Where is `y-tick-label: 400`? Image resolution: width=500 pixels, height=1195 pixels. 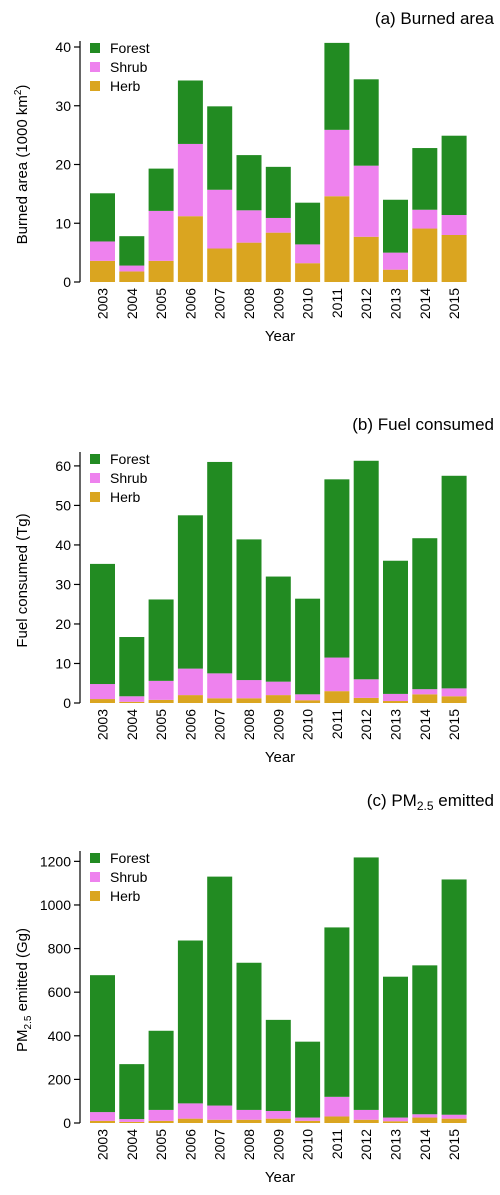 y-tick-label: 400 is located at coordinates (60, 1036).